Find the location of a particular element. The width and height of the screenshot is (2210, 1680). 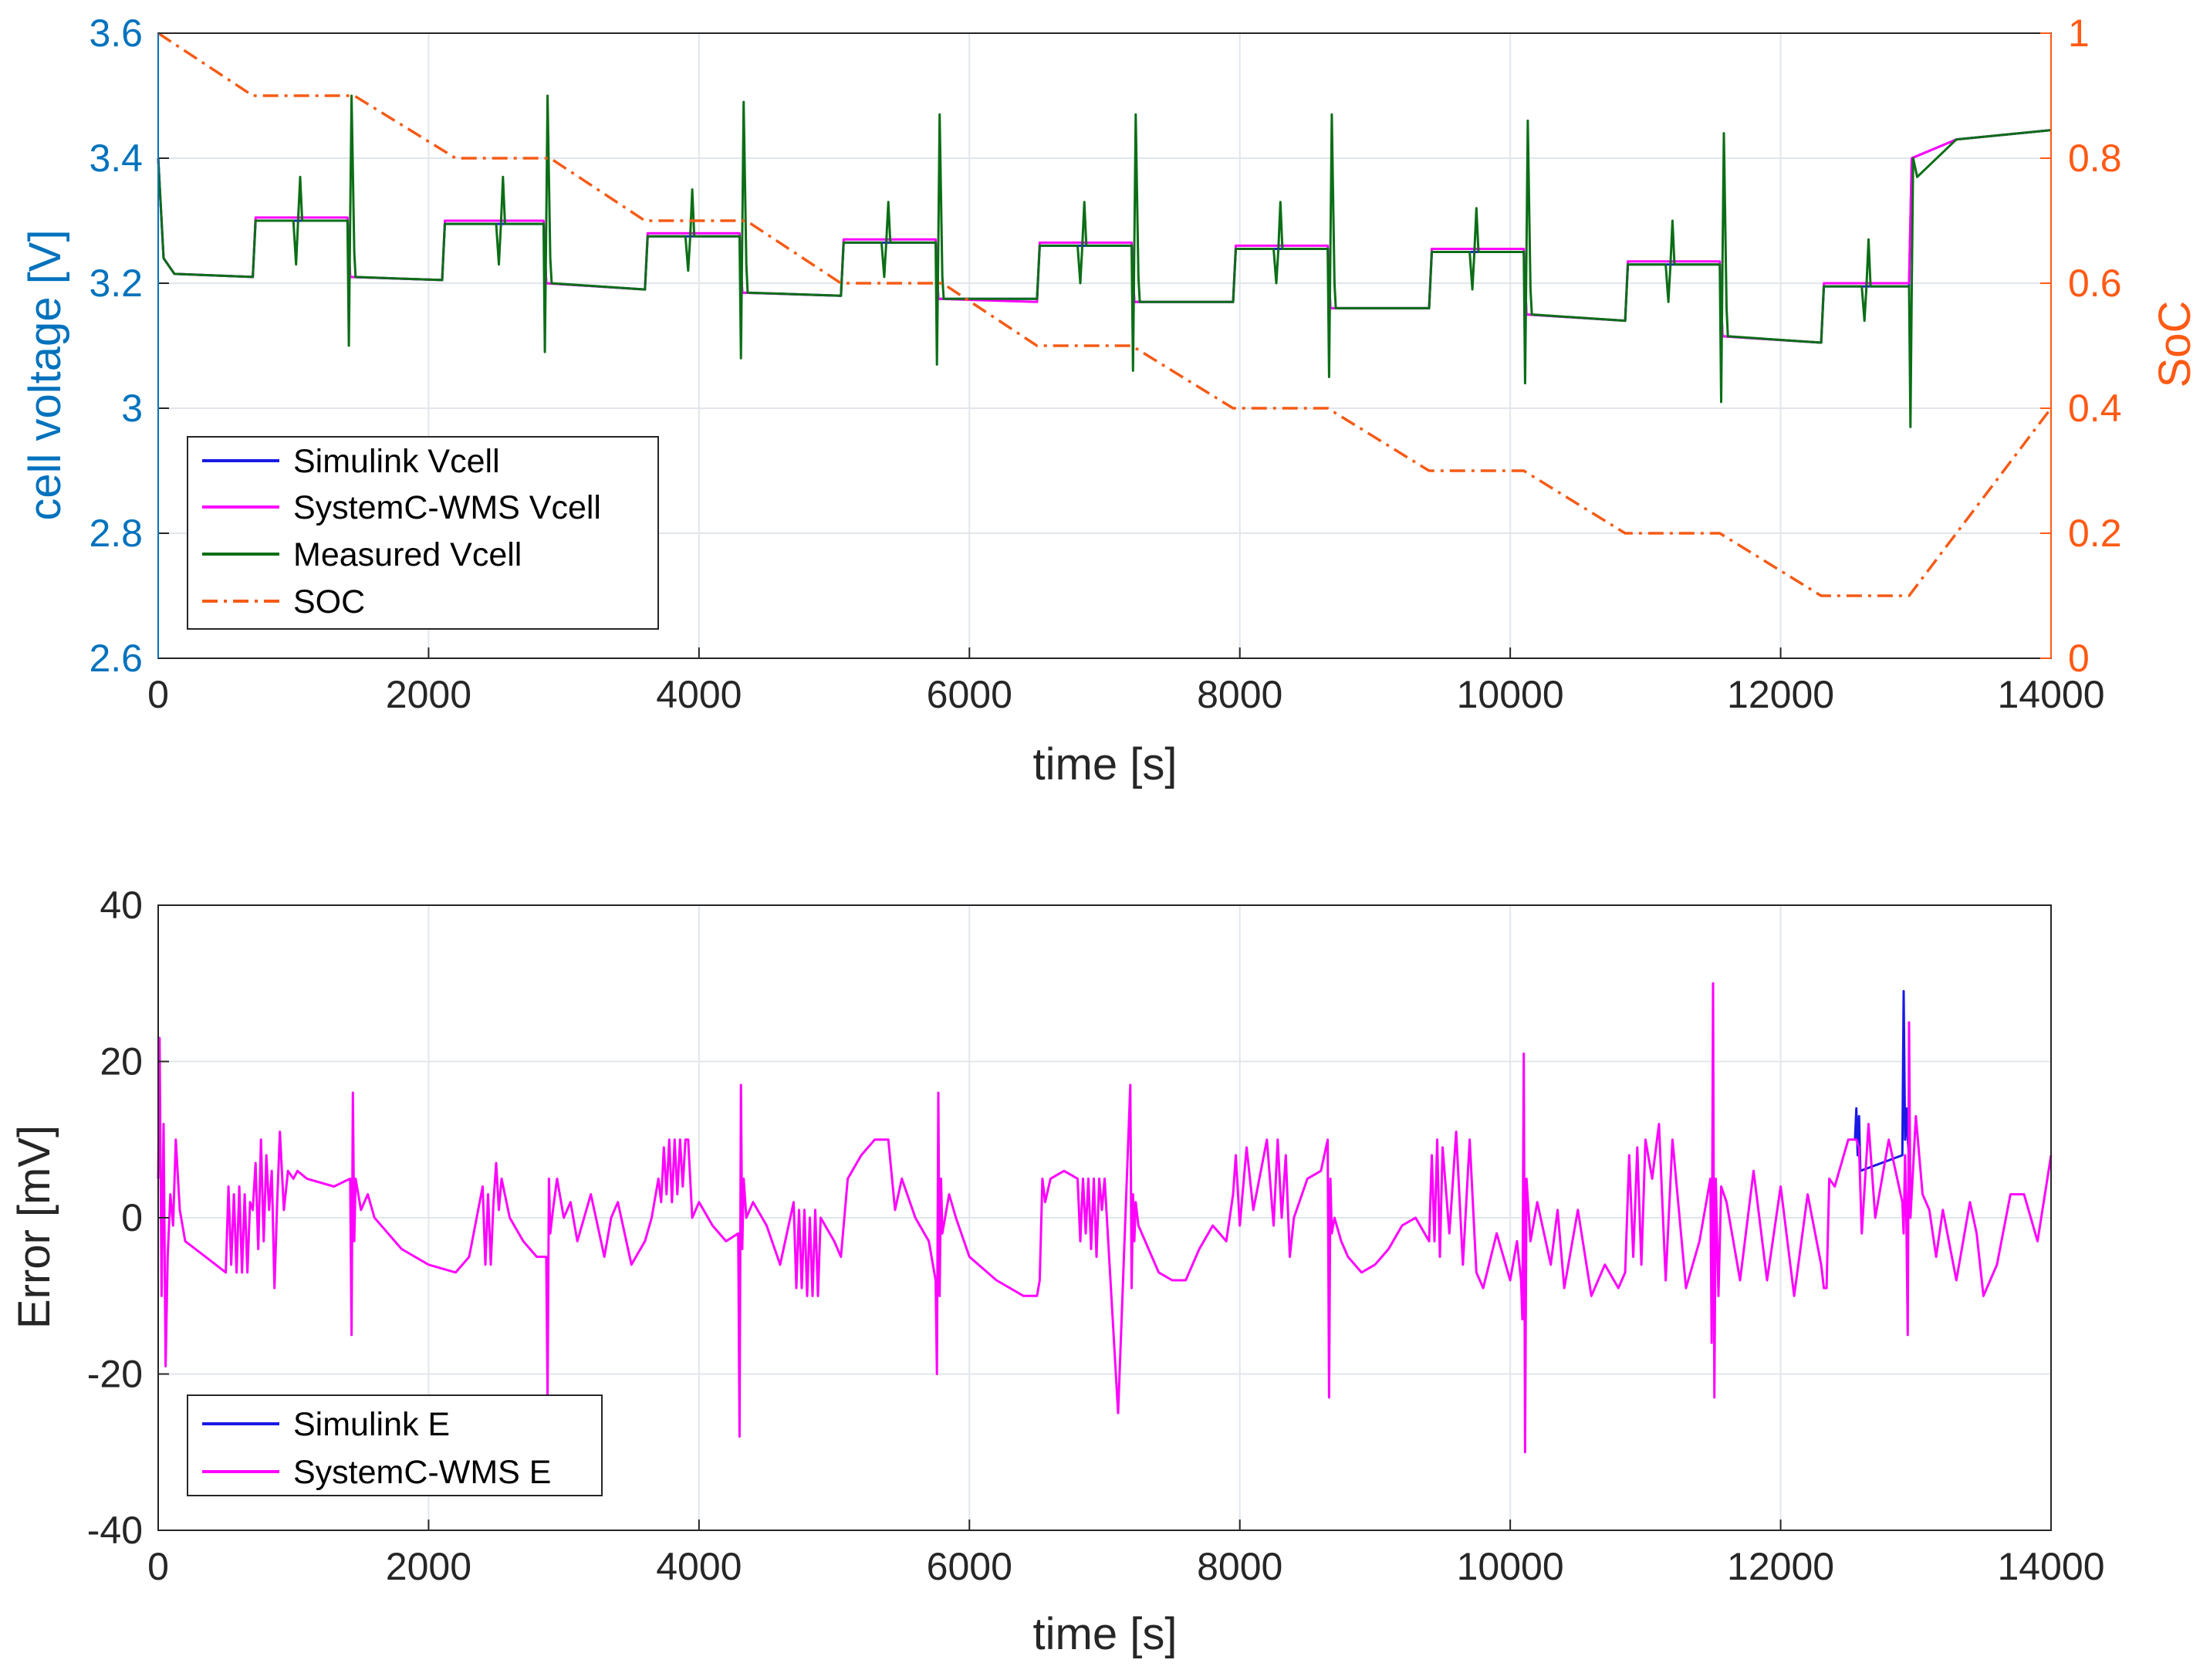

legend-label-soc: SOC is located at coordinates (329, 601).